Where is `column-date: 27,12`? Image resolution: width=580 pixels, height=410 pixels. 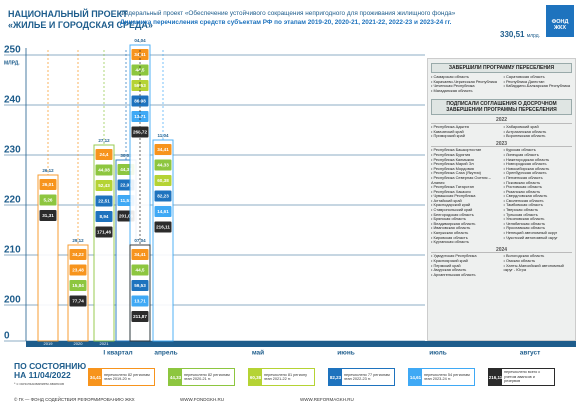
column-date: 27,12 is located at coordinates (104, 140).